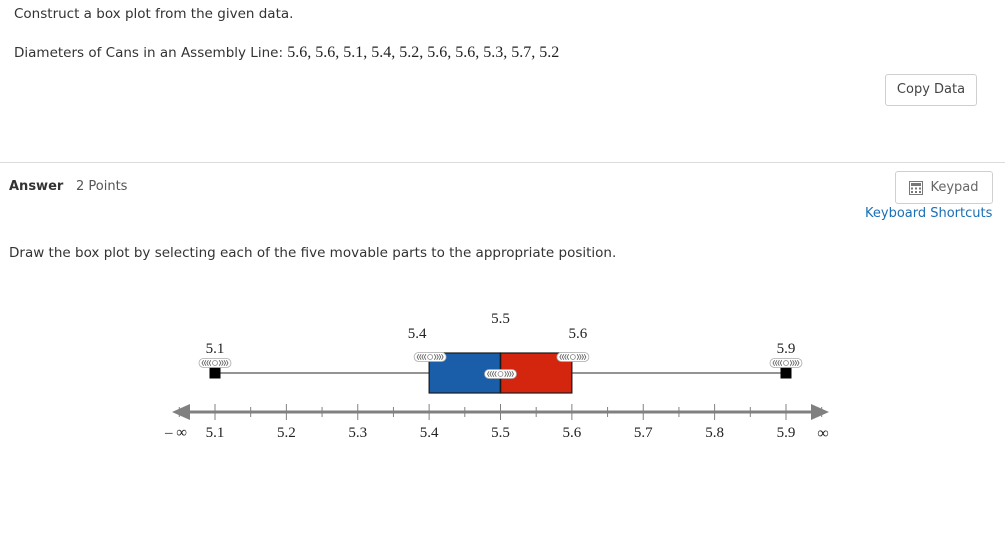  Describe the element at coordinates (820, 412) in the screenshot. I see `right-arrow-icon` at that location.